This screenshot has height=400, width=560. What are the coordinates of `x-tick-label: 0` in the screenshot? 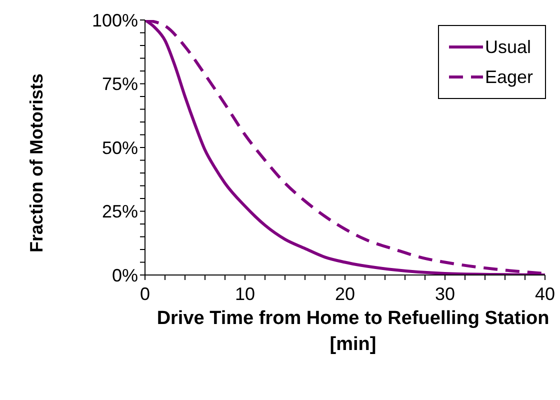 It's located at (145, 294).